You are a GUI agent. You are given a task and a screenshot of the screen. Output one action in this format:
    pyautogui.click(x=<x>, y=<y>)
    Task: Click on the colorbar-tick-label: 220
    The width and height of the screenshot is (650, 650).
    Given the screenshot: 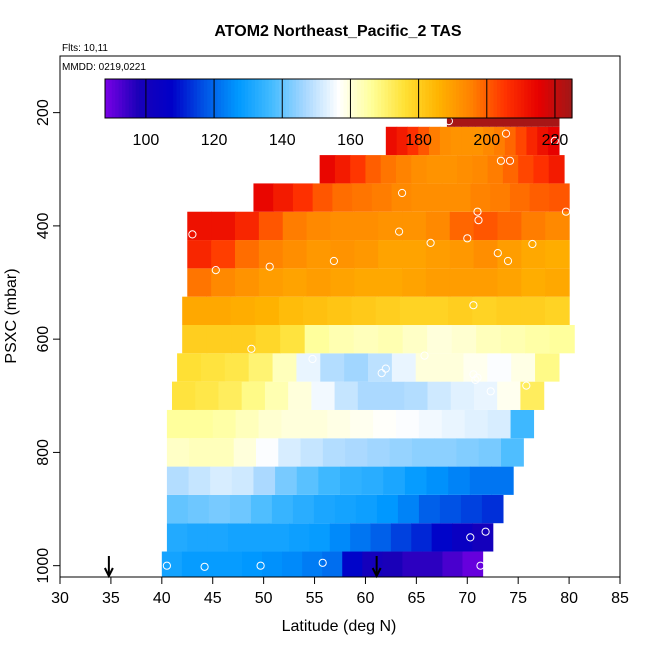 What is the action you would take?
    pyautogui.click(x=555, y=140)
    